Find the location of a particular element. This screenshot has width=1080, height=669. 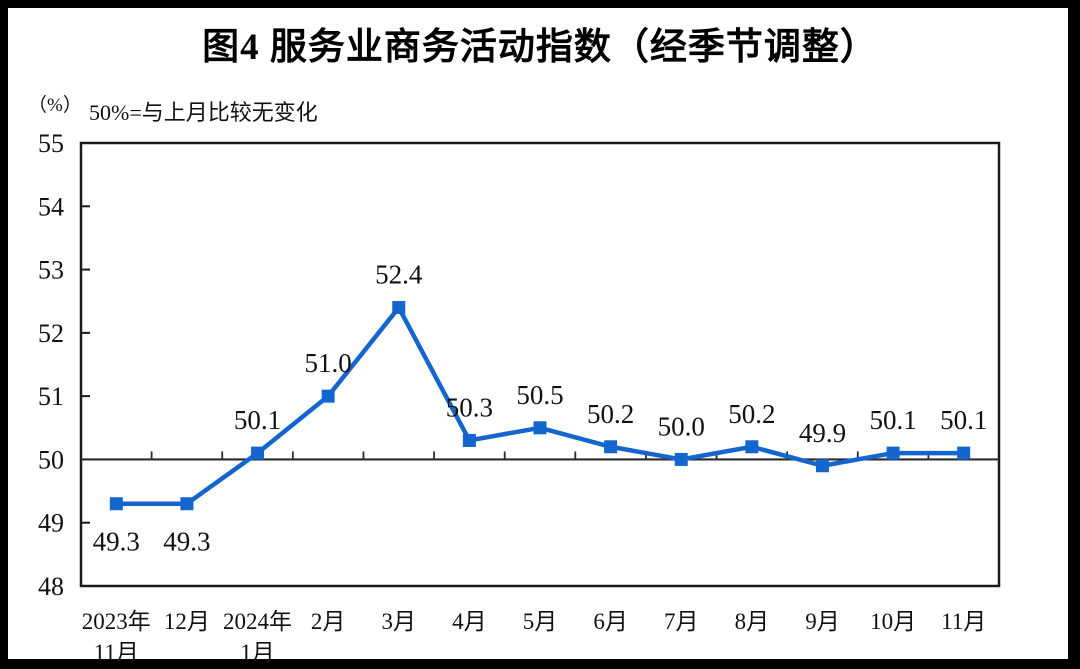

x-tick-label: 1月 is located at coordinates (257, 652).